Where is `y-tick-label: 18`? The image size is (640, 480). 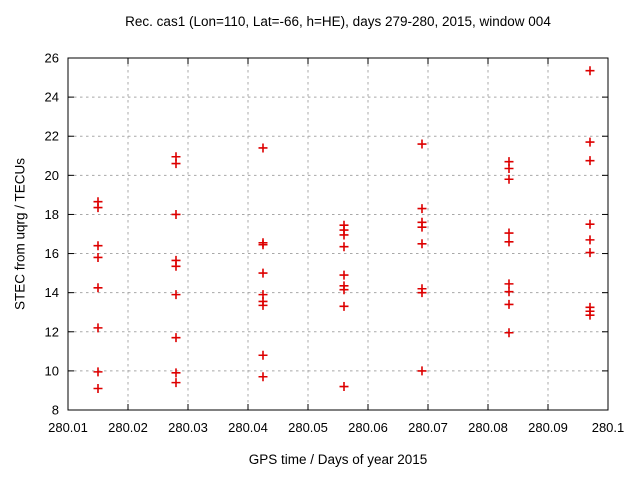
y-tick-label: 18 is located at coordinates (52, 214).